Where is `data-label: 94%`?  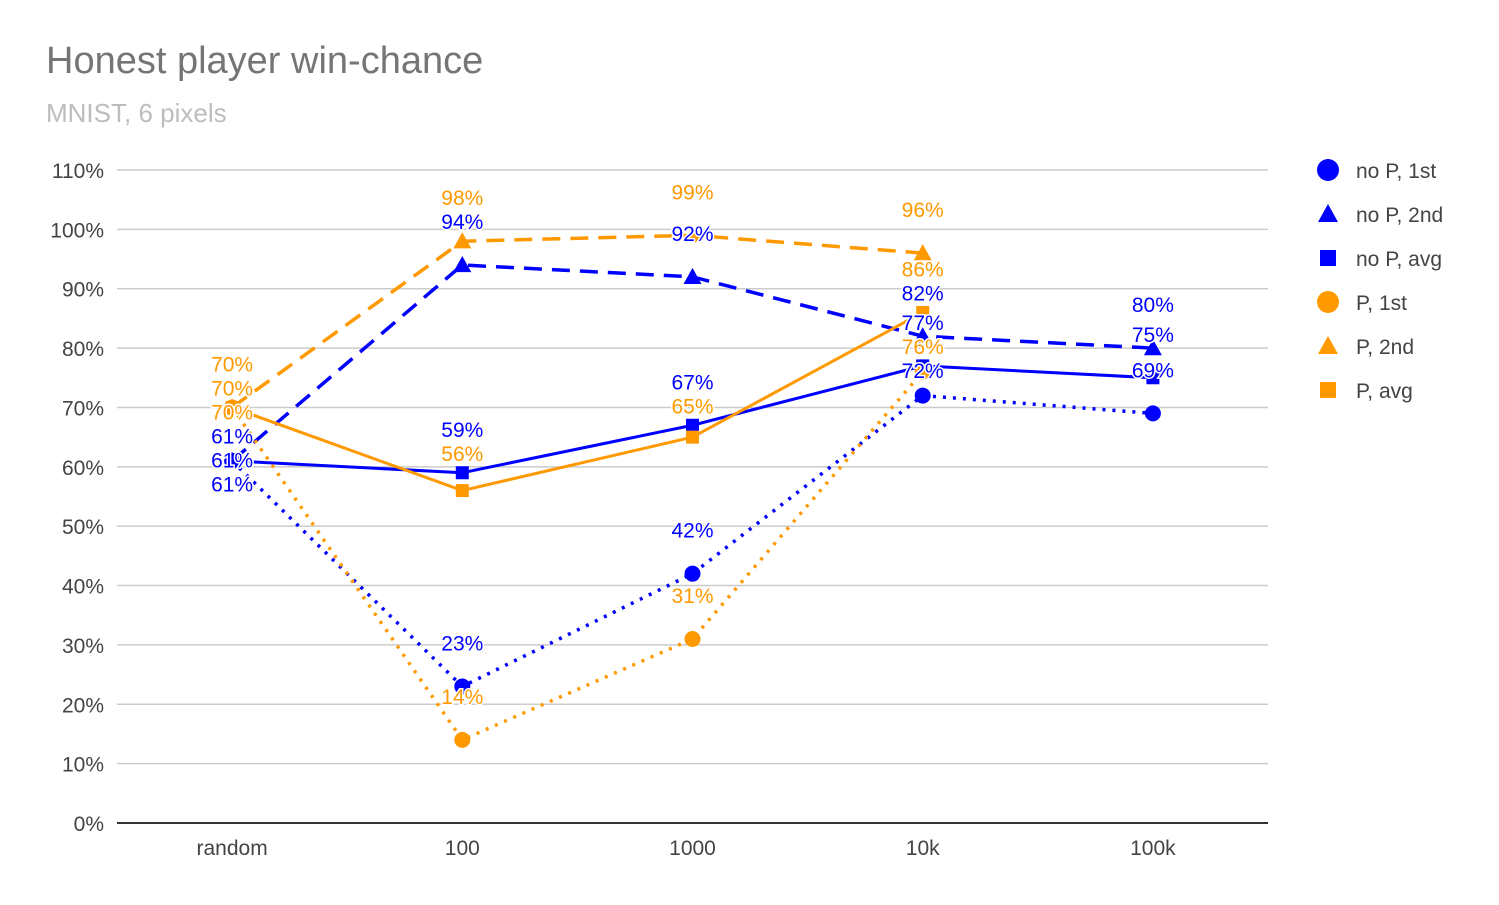
data-label: 94% is located at coordinates (462, 222).